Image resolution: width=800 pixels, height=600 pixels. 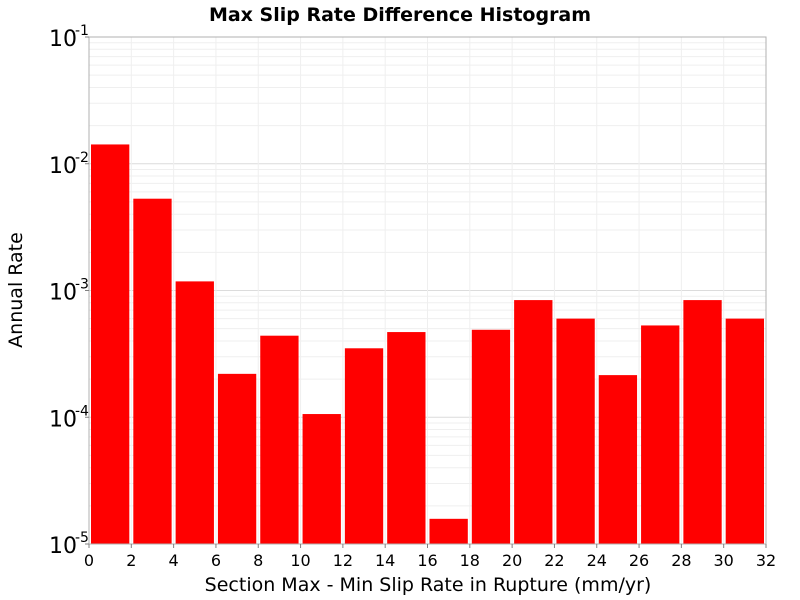 I want to click on x-tick-label: 26, so click(x=639, y=560).